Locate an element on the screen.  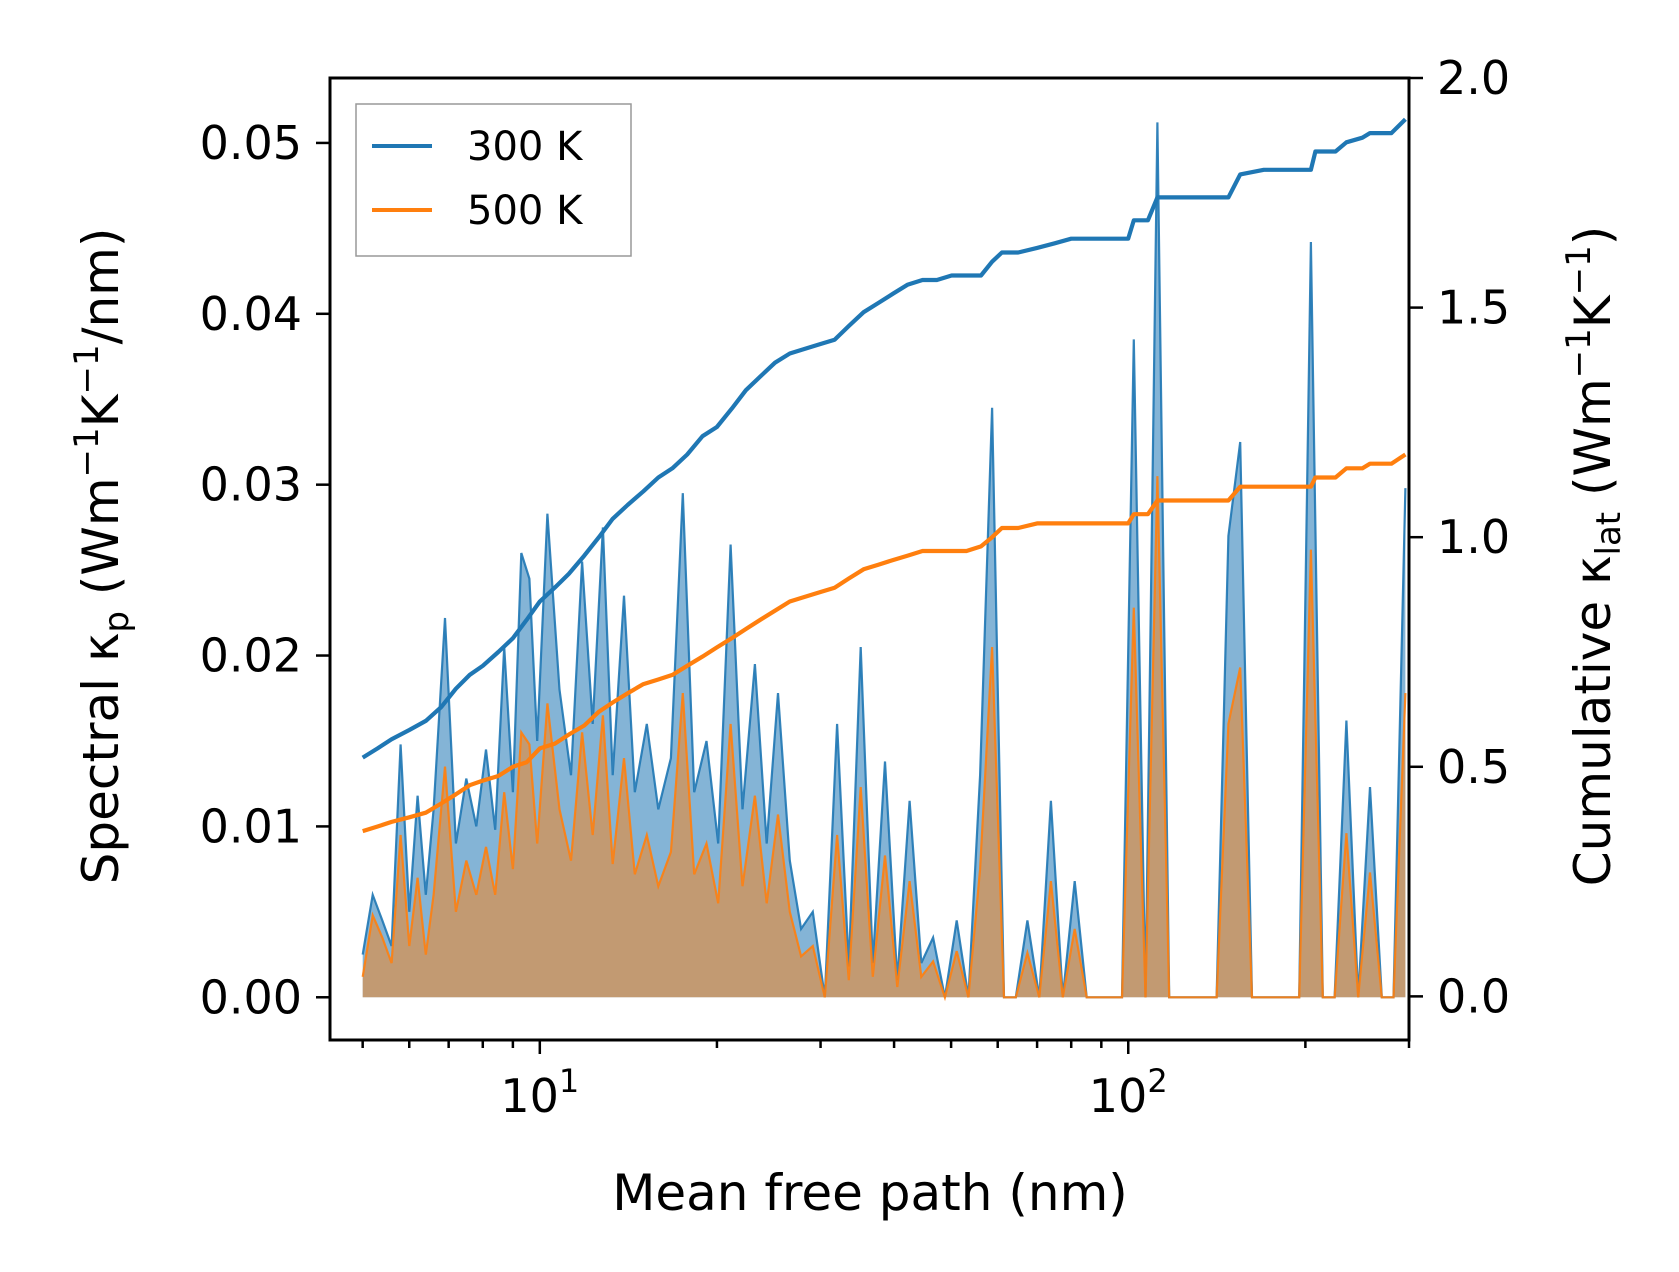
y-right-prefix: Cumulative κ is located at coordinates (1593, 720).